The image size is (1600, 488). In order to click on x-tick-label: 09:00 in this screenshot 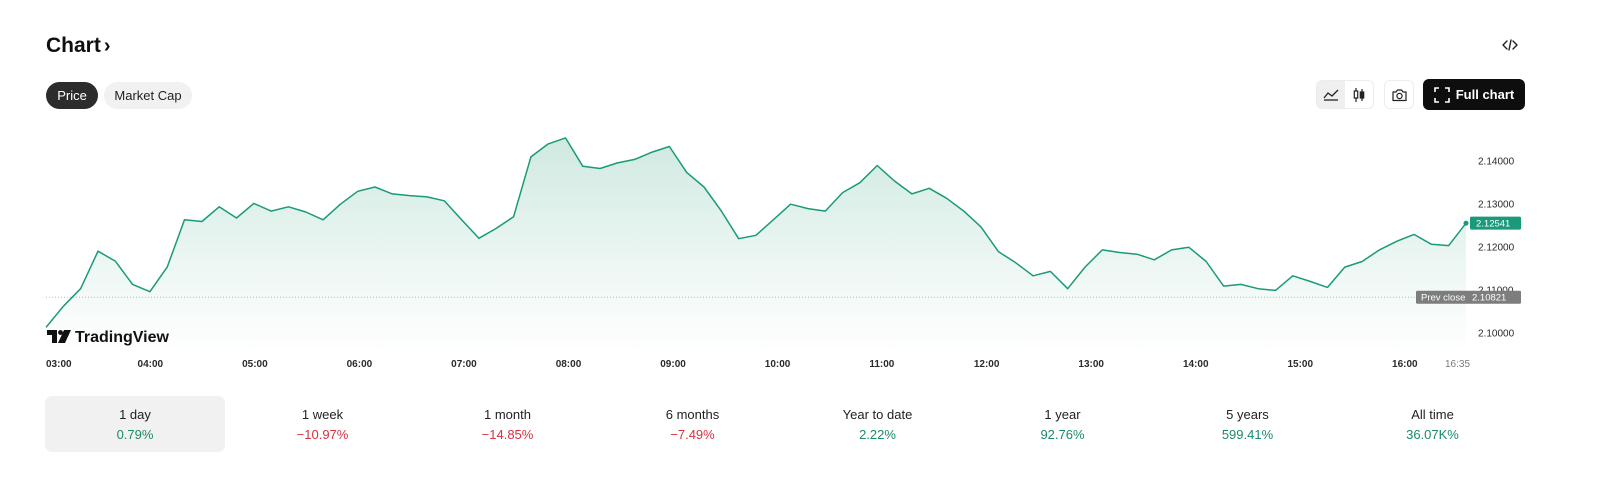, I will do `click(673, 364)`.